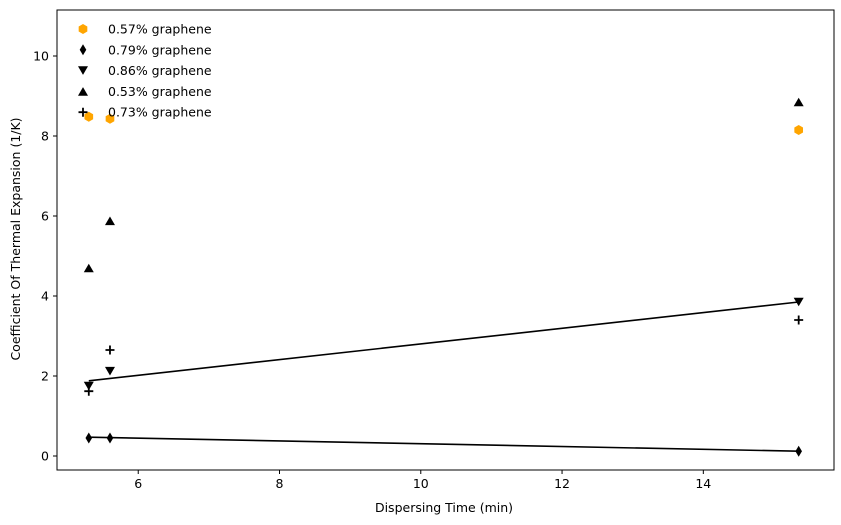  What do you see at coordinates (160, 70) in the screenshot?
I see `legend-label-2: 0.86% graphene` at bounding box center [160, 70].